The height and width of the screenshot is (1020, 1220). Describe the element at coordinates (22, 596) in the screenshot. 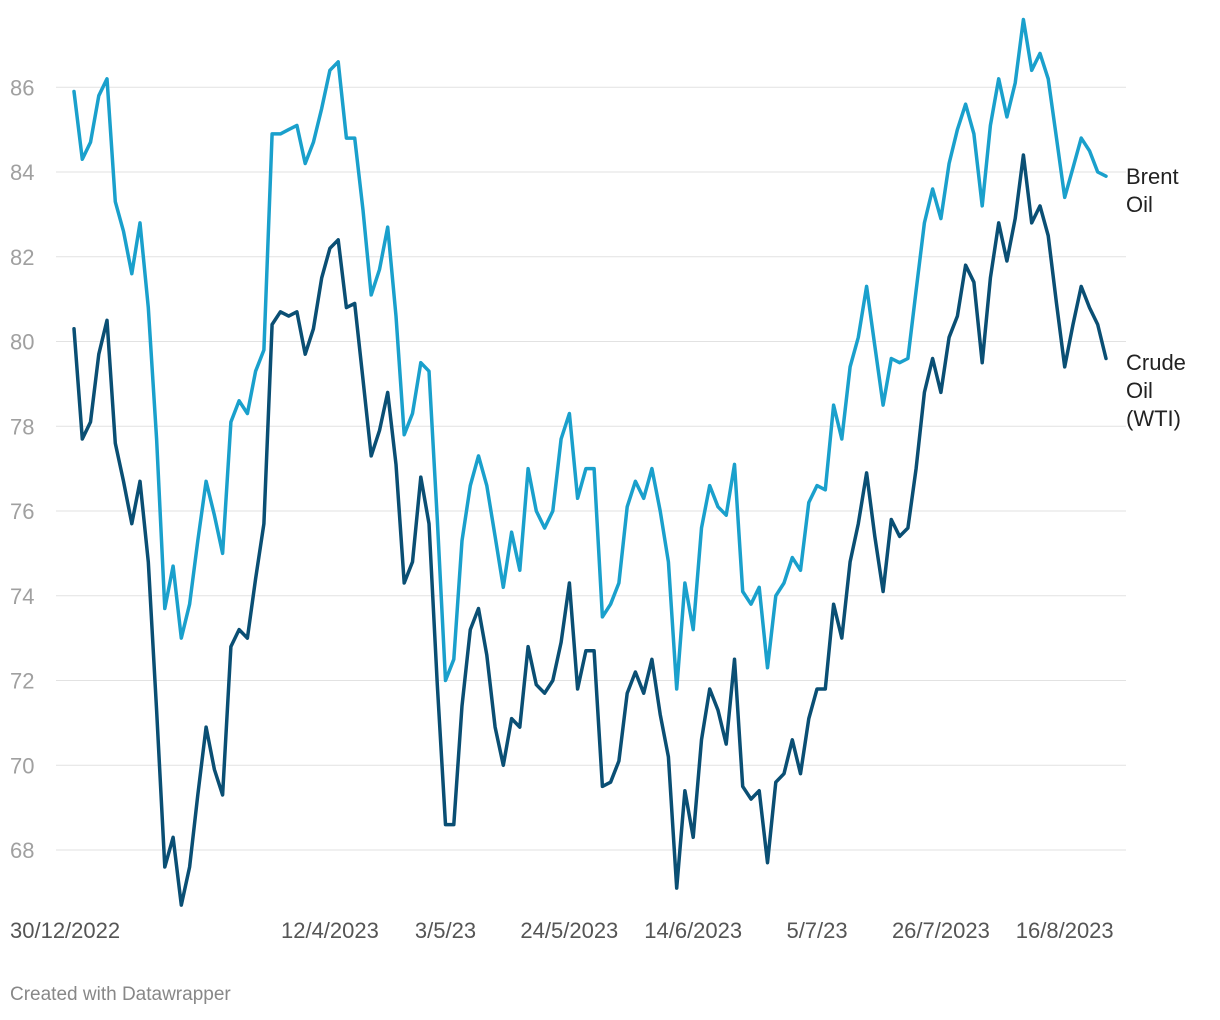

I see `y-tick-label-74: 74` at that location.